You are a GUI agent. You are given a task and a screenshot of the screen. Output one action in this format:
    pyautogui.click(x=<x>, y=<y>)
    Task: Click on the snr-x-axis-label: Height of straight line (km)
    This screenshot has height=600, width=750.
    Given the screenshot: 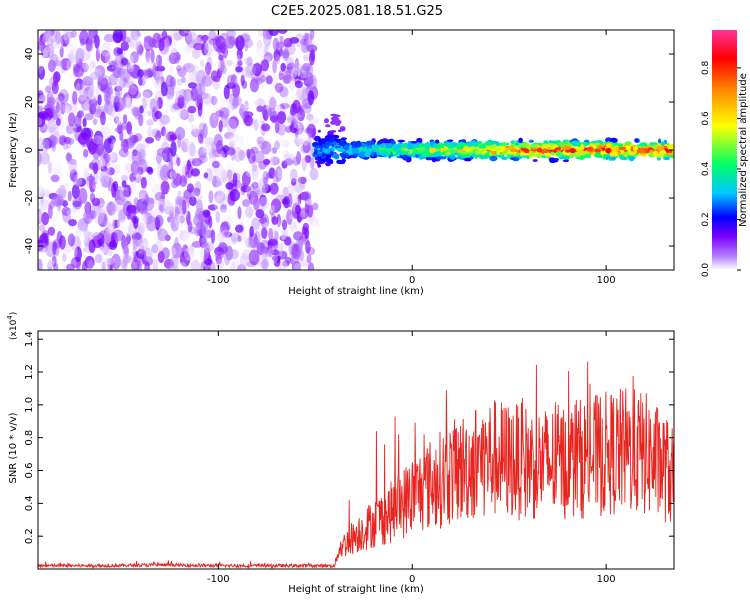 What is the action you would take?
    pyautogui.click(x=356, y=589)
    